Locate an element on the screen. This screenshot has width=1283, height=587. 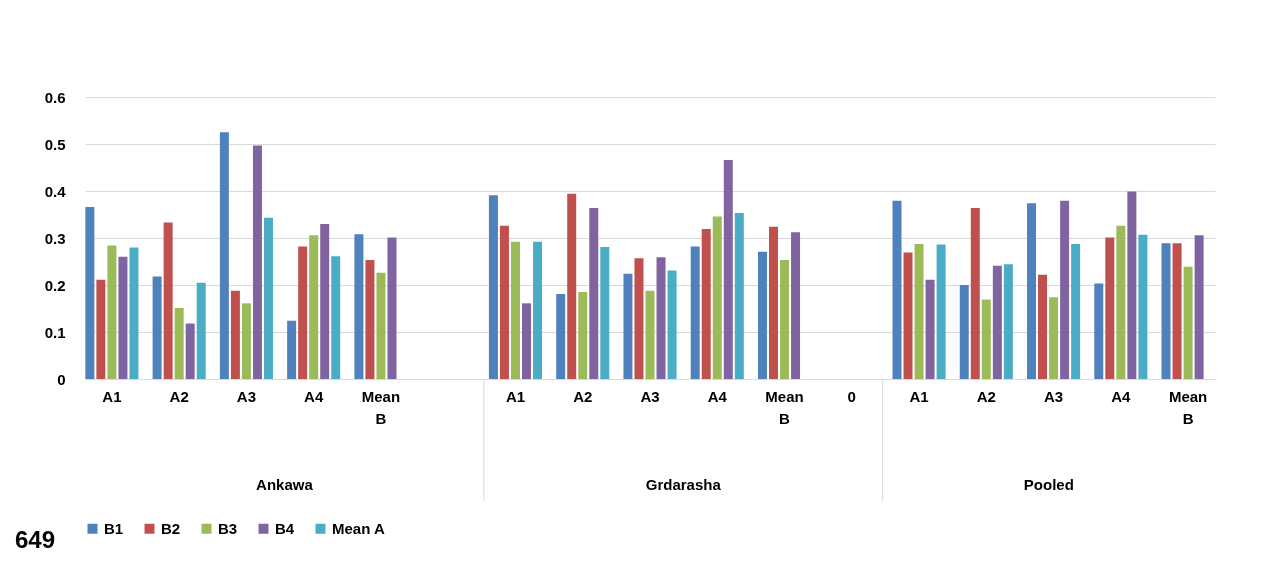
legend-label: B4 is located at coordinates (285, 528).